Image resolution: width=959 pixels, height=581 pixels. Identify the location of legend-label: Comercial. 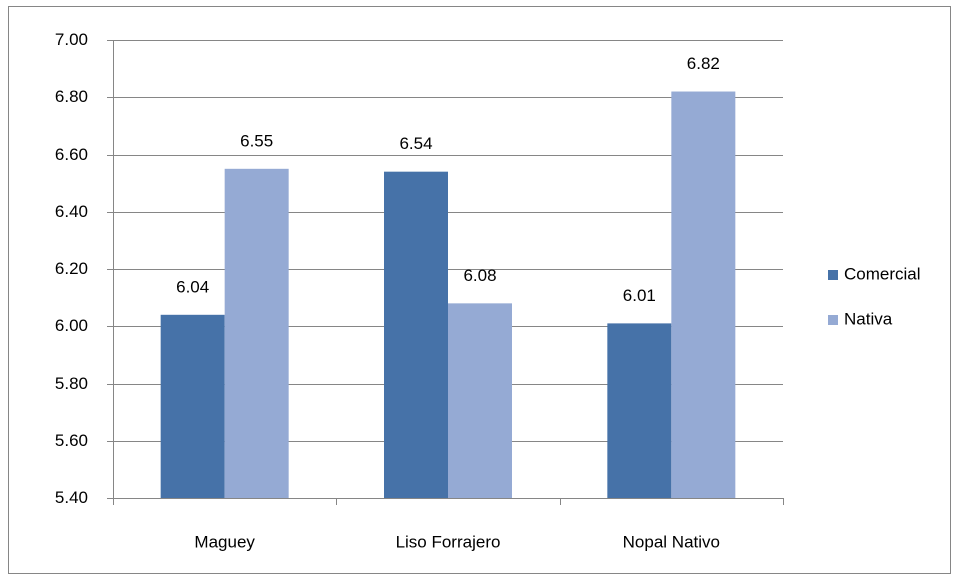
(882, 273).